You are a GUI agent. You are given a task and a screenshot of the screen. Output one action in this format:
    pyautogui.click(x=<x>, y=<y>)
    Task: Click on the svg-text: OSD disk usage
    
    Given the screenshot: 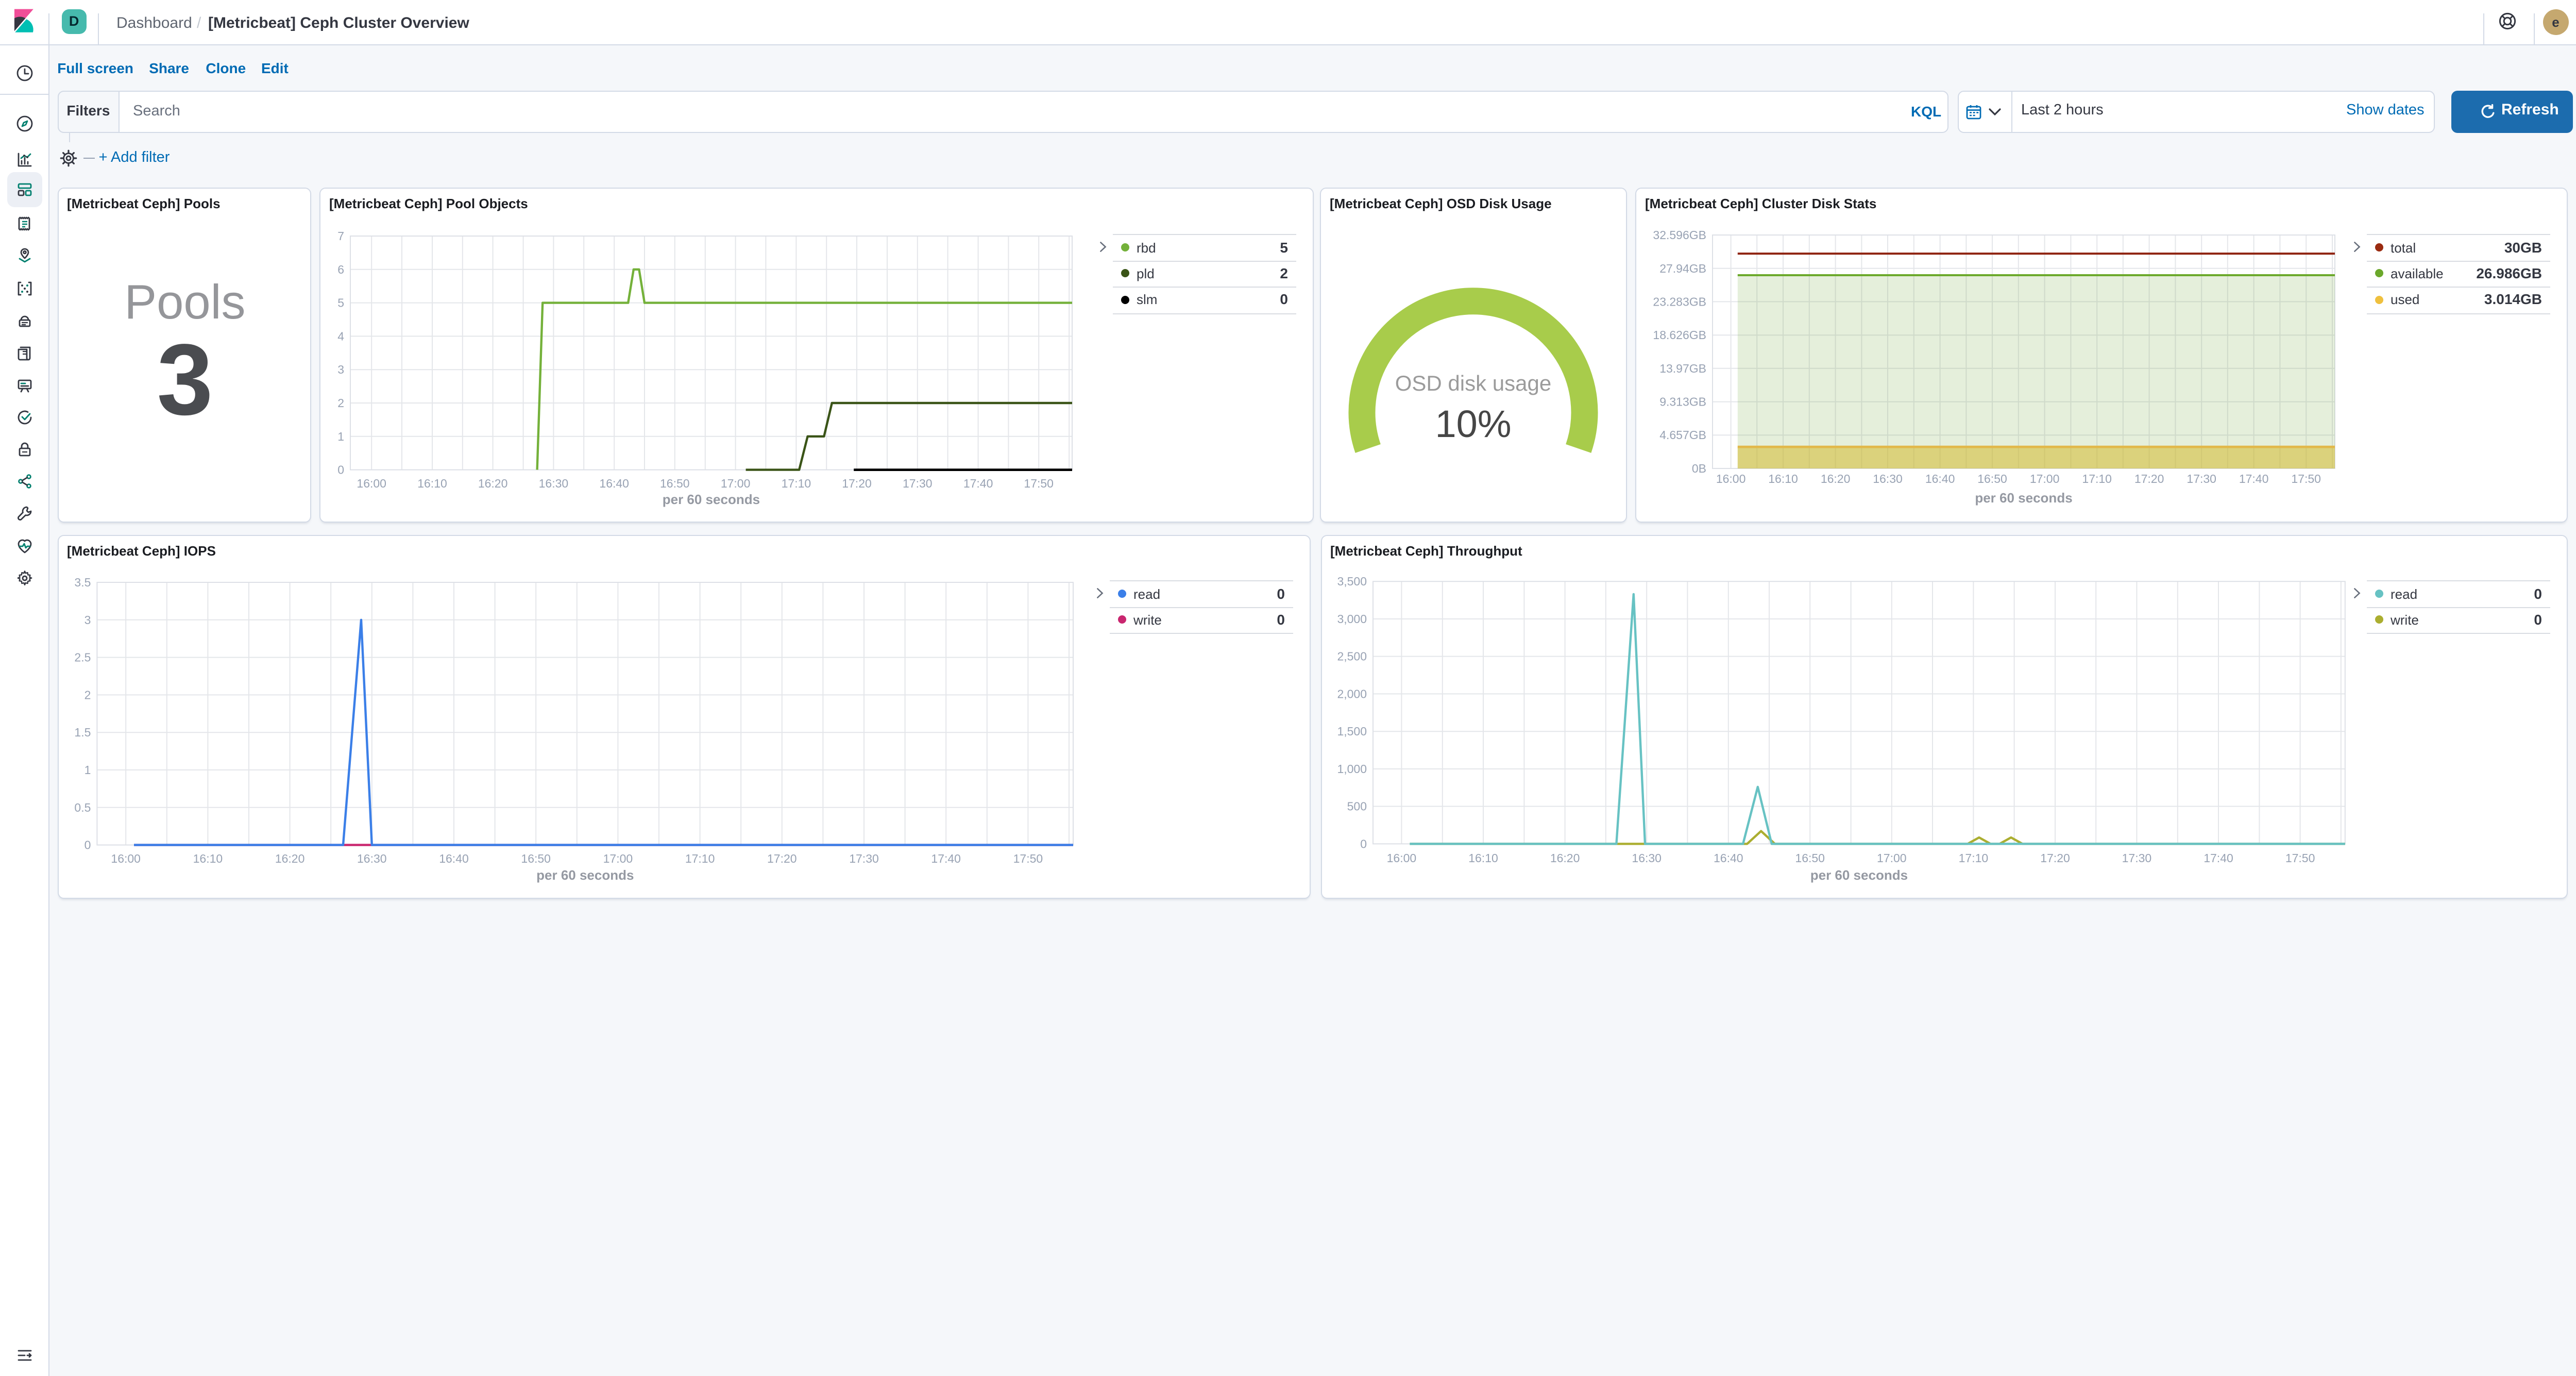 What is the action you would take?
    pyautogui.click(x=1473, y=383)
    